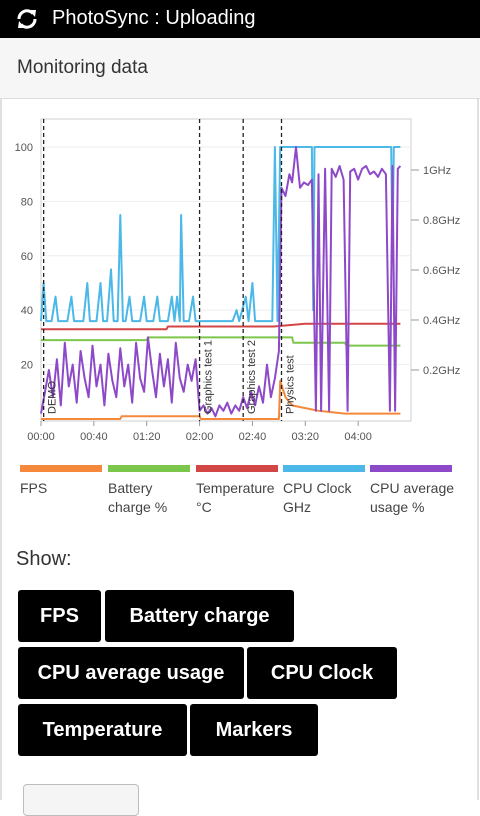 Image resolution: width=480 pixels, height=816 pixels. I want to click on legend-label-cpu-usage: CPU average usage %, so click(412, 497).